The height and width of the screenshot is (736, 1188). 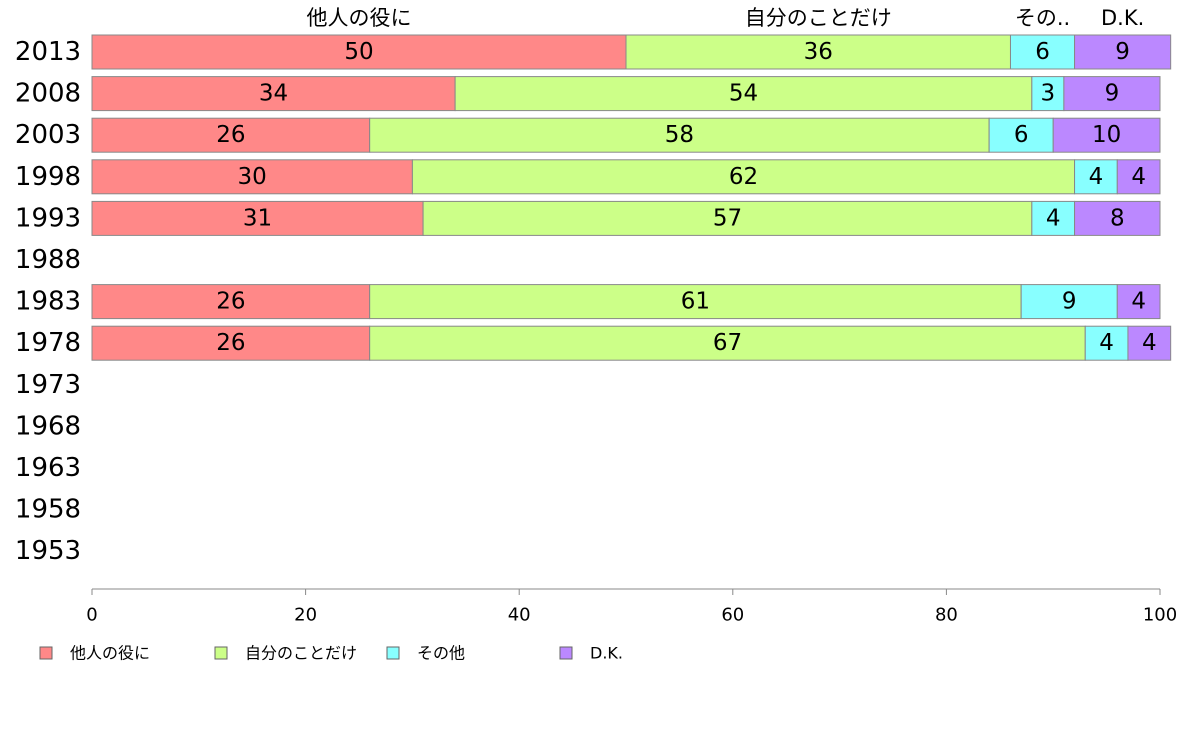 I want to click on data-label-2003-s1: 58, so click(x=679, y=135).